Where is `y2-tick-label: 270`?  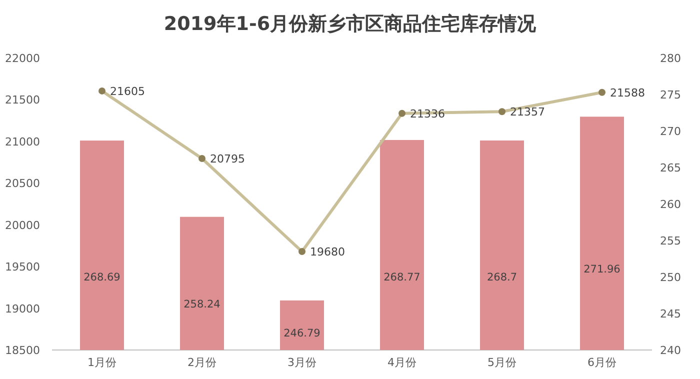 y2-tick-label: 270 is located at coordinates (670, 131).